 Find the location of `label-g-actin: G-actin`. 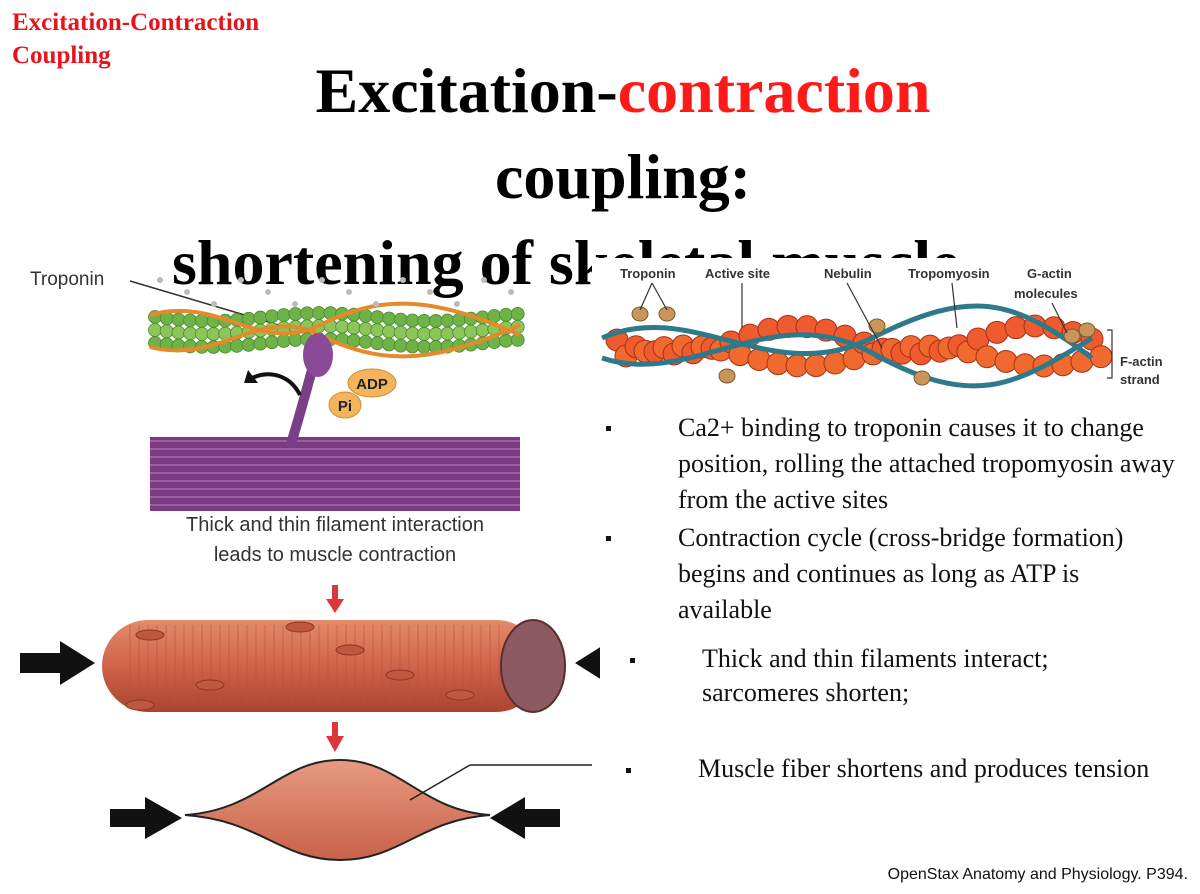

label-g-actin: G-actin is located at coordinates (1049, 273).